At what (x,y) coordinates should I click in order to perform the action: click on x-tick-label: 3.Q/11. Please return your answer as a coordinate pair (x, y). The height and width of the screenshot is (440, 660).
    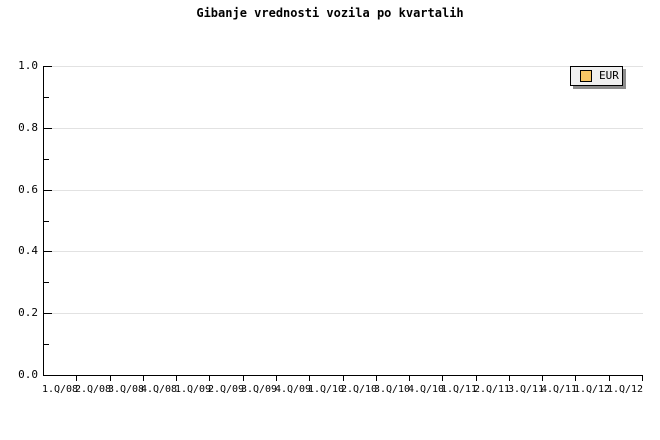
    Looking at the image, I should click on (526, 389).